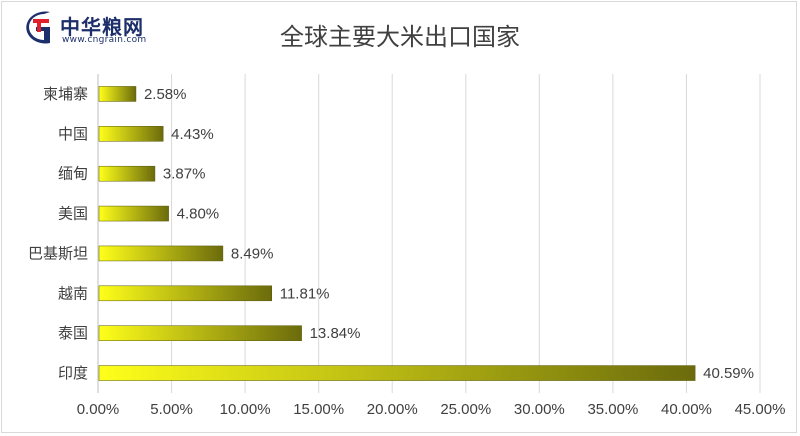  What do you see at coordinates (58, 253) in the screenshot?
I see `category-label: 巴基斯坦` at bounding box center [58, 253].